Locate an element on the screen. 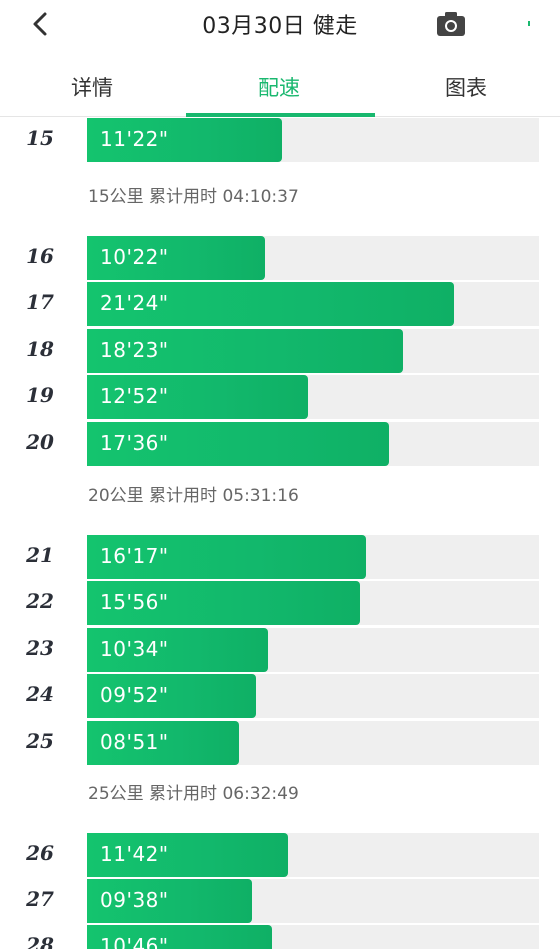 The height and width of the screenshot is (949, 560). pace-bar: 08'51" is located at coordinates (163, 743).